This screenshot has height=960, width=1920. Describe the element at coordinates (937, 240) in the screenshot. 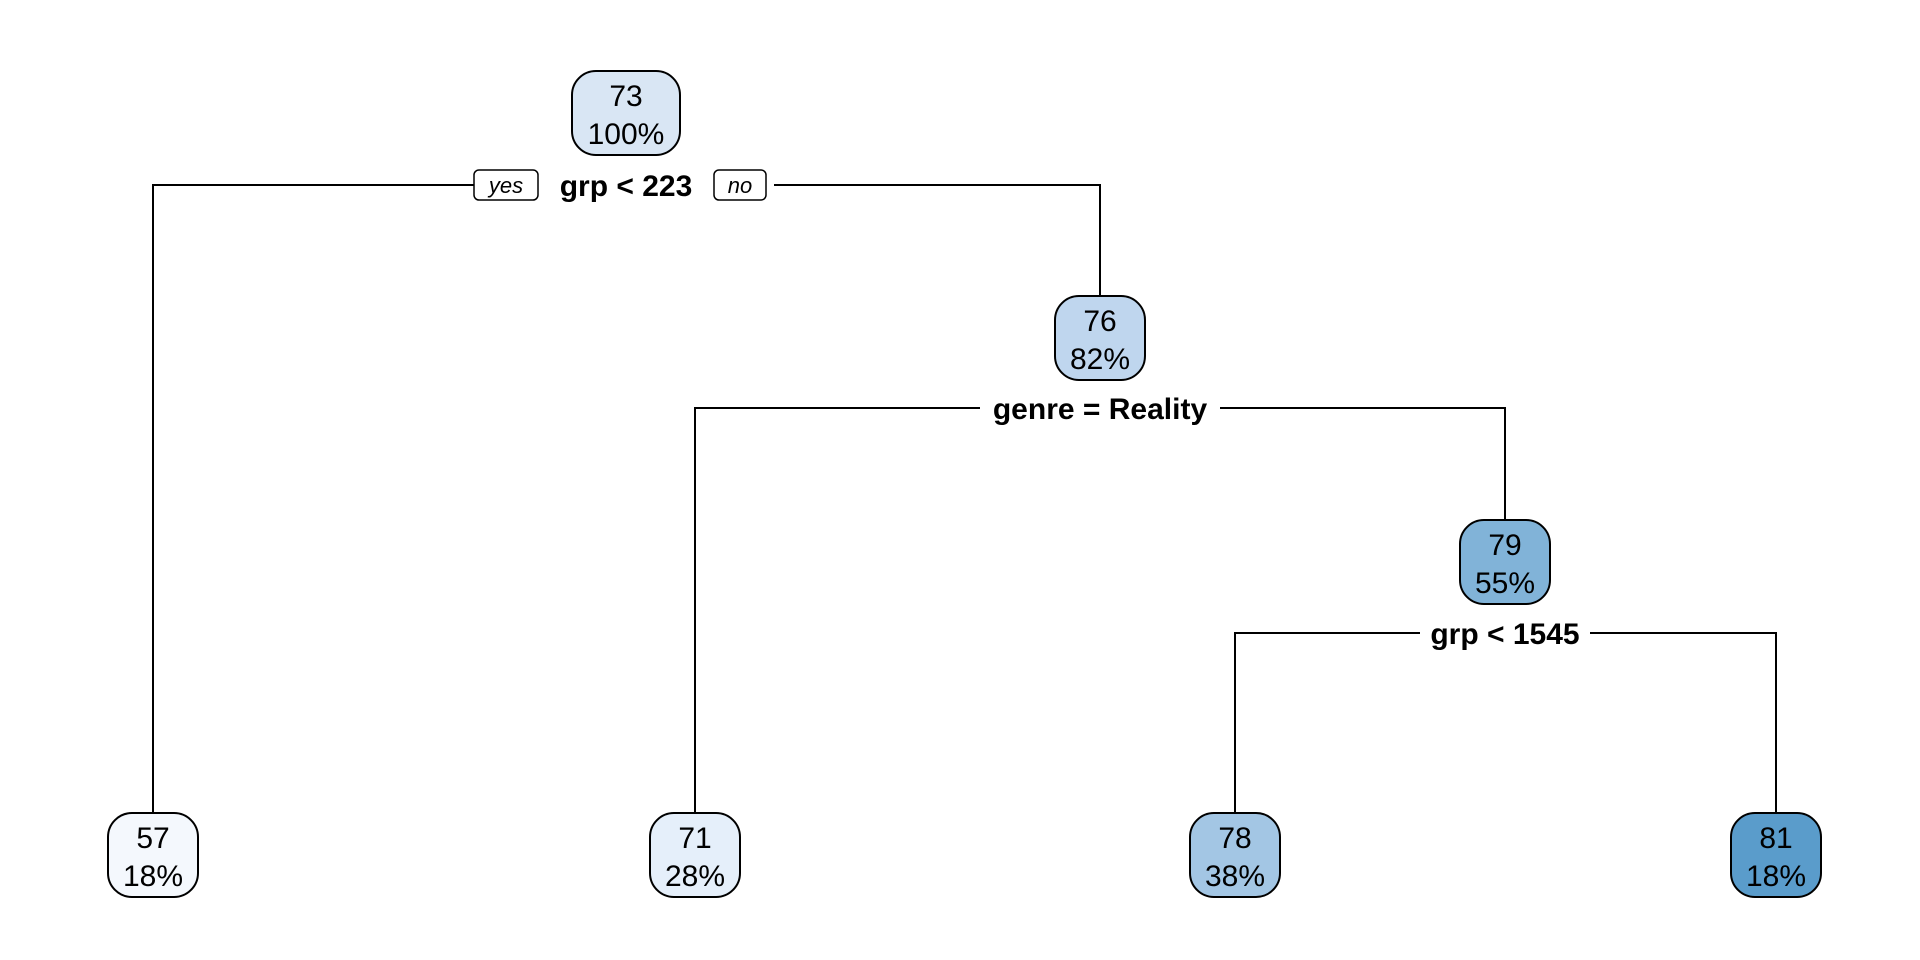

I see `edge-root-right` at that location.